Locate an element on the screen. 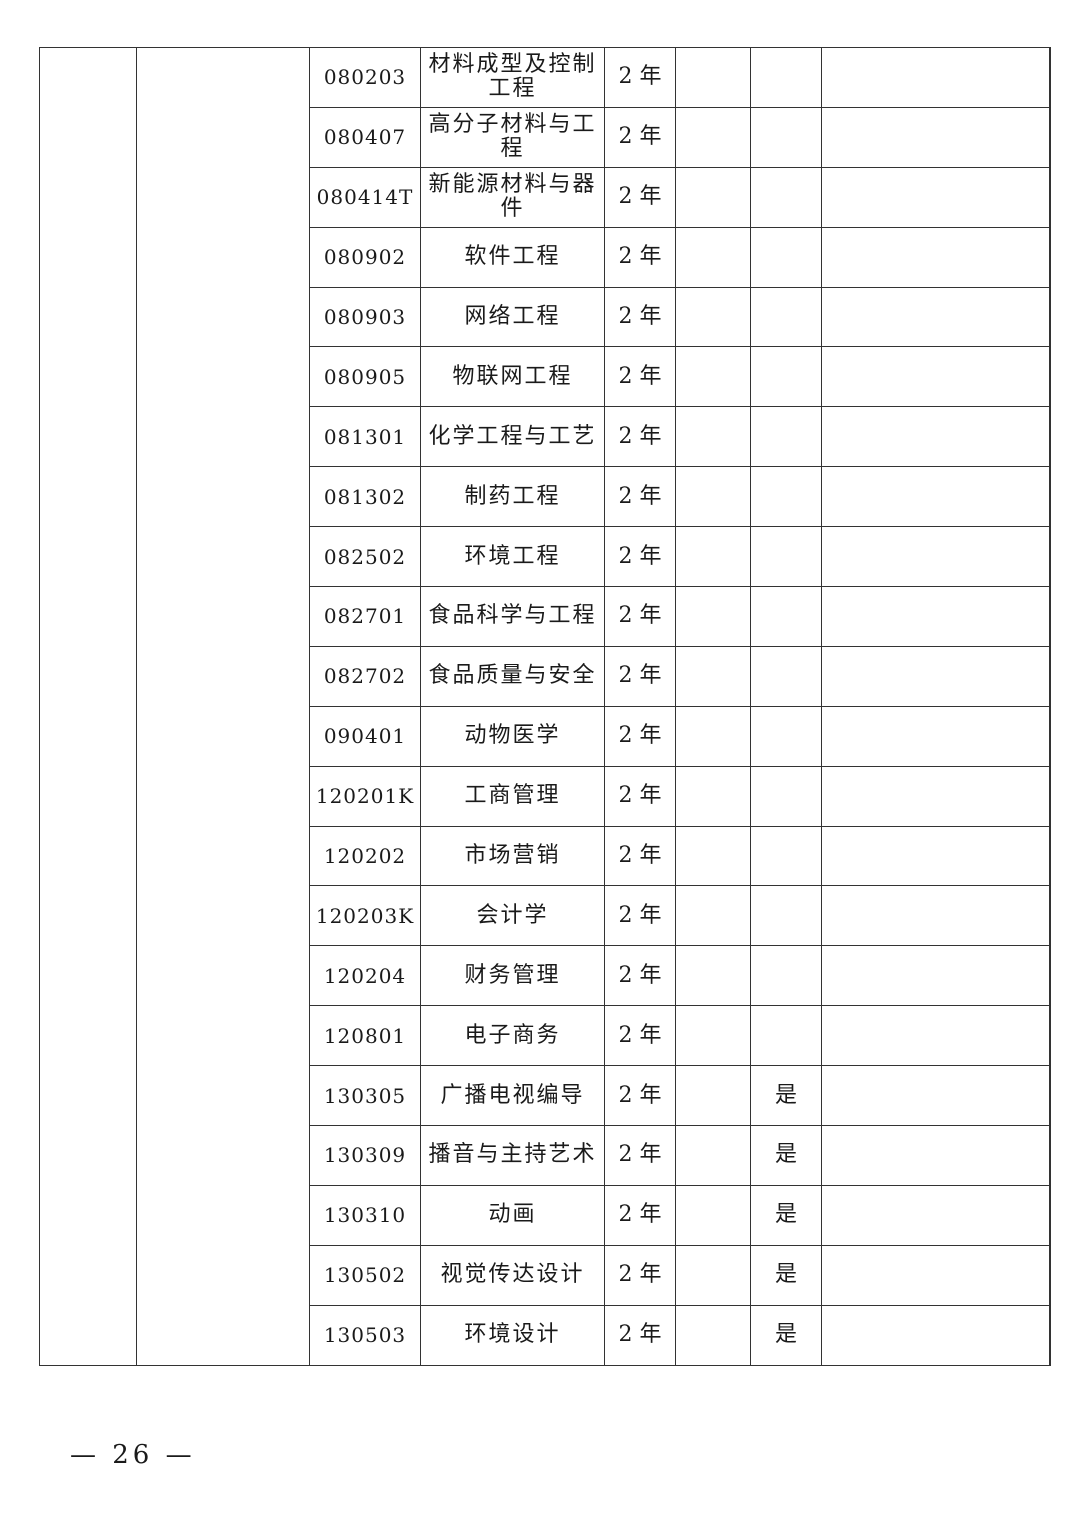 The image size is (1080, 1513). major-name-cell: 高分子材料与工程 is located at coordinates (512, 137).